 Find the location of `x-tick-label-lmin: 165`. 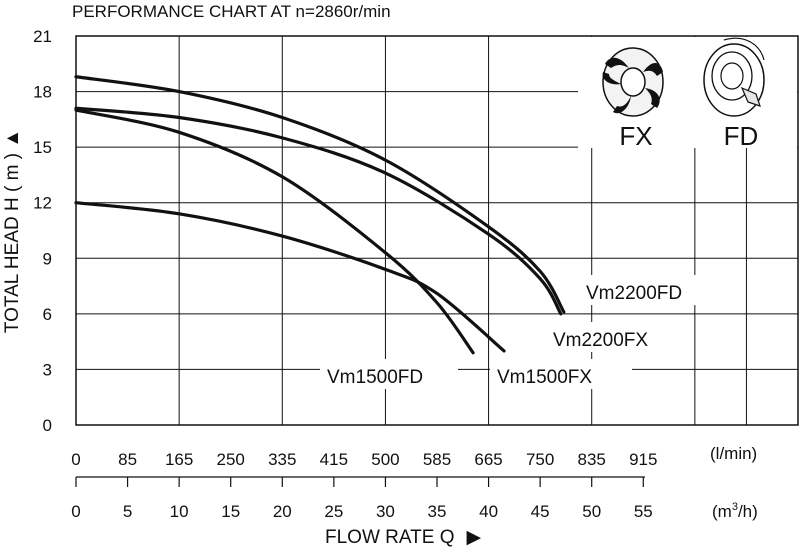

x-tick-label-lmin: 165 is located at coordinates (179, 459).